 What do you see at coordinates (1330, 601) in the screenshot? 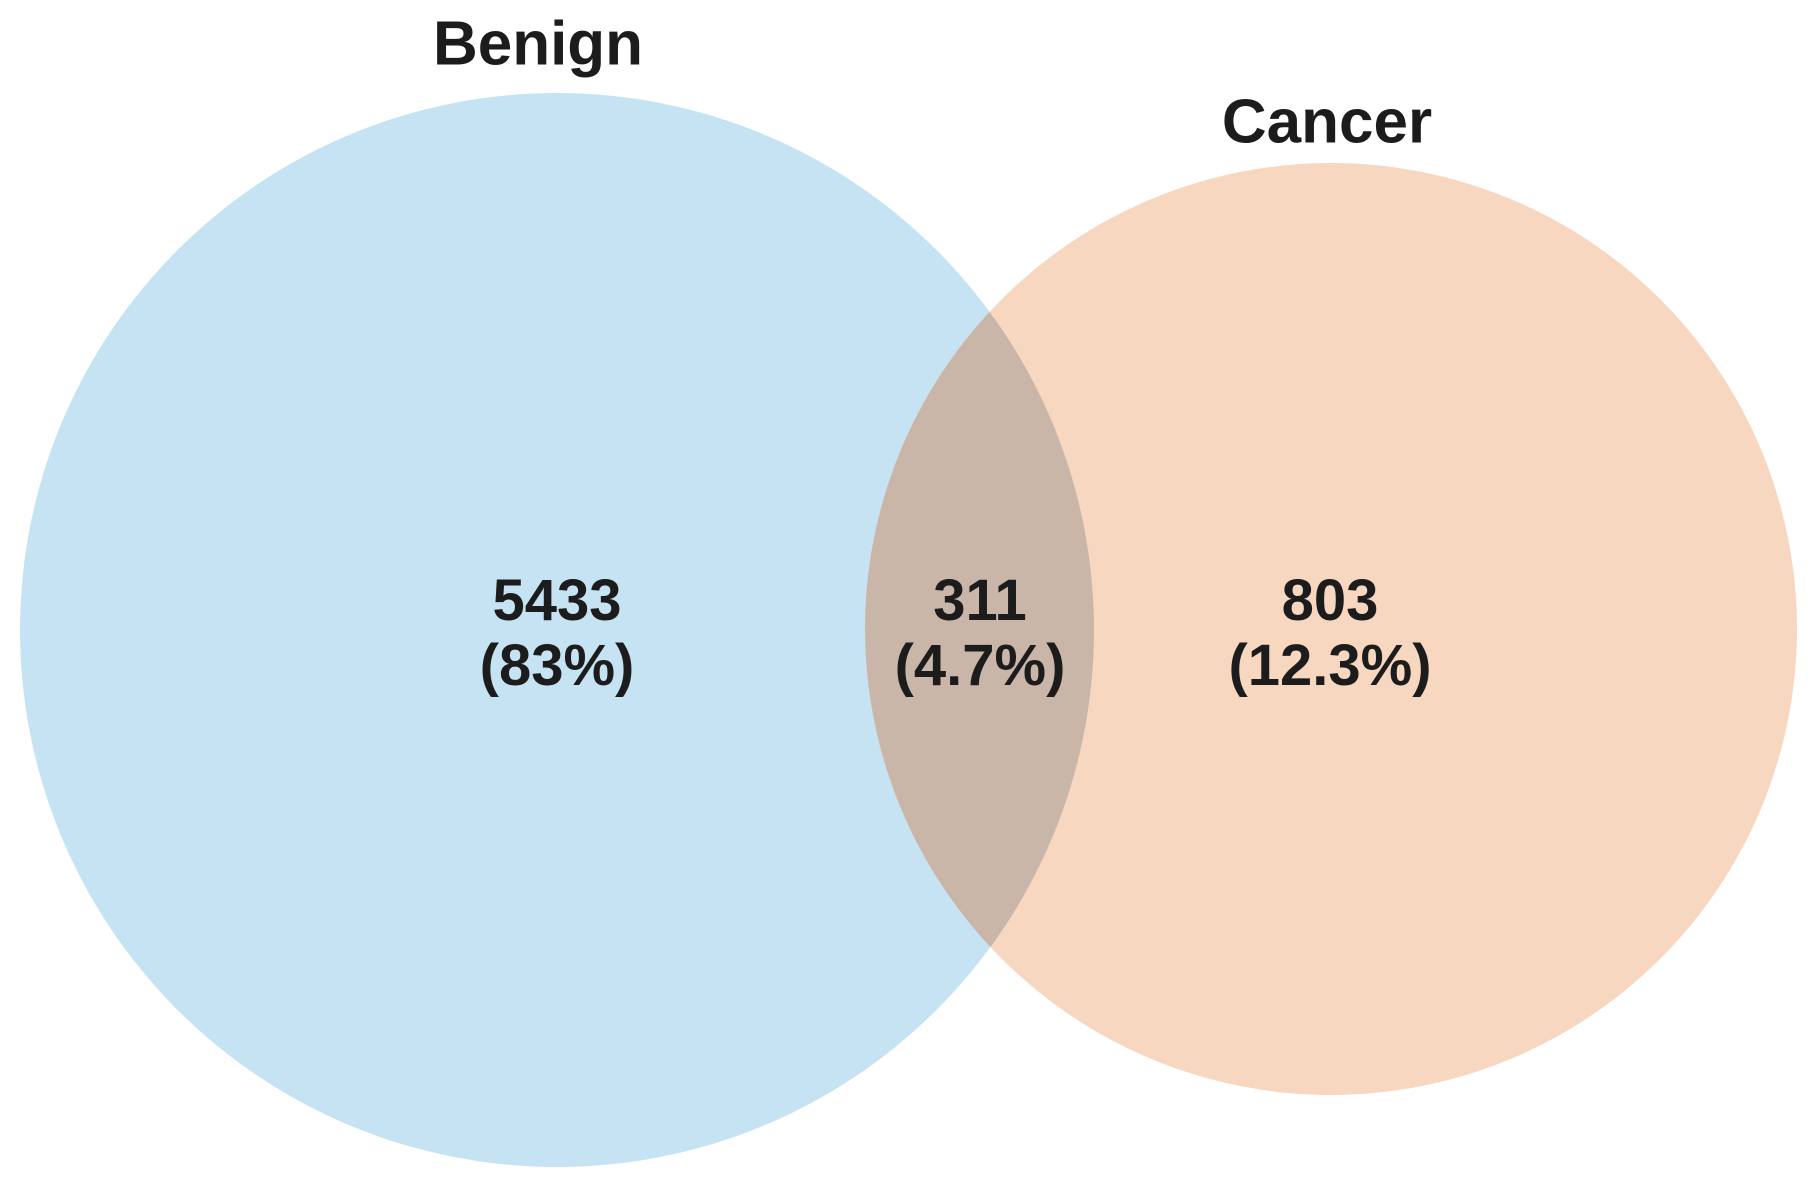
I see `cancer-only-value: 803` at bounding box center [1330, 601].